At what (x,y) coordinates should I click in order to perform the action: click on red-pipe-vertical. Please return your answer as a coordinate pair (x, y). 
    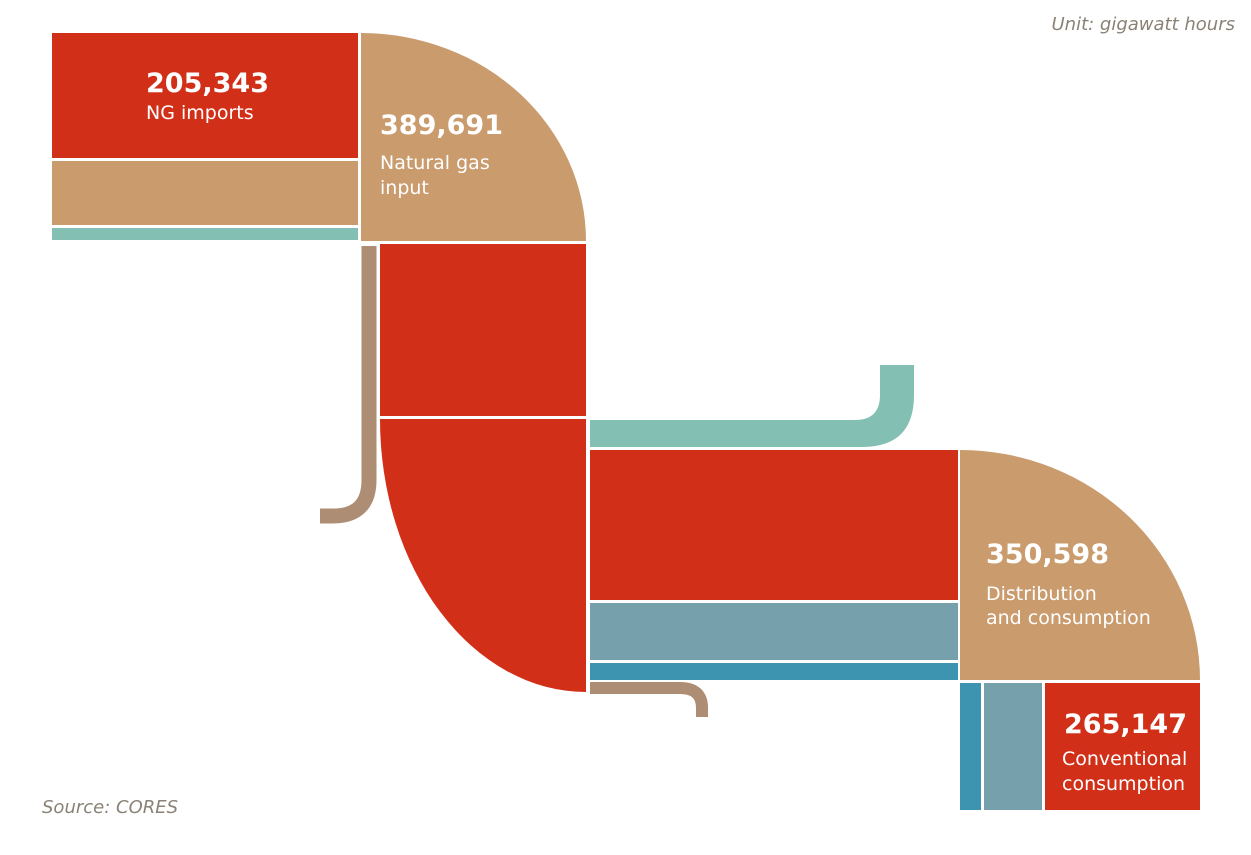
    Looking at the image, I should click on (483, 330).